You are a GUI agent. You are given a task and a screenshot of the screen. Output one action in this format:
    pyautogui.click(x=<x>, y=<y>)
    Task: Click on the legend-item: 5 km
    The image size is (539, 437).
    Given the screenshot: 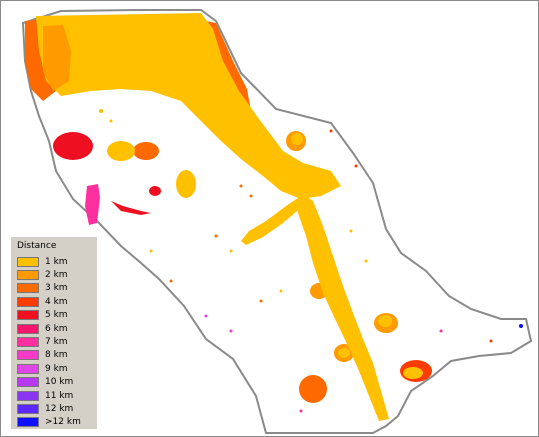 What is the action you would take?
    pyautogui.click(x=57, y=315)
    